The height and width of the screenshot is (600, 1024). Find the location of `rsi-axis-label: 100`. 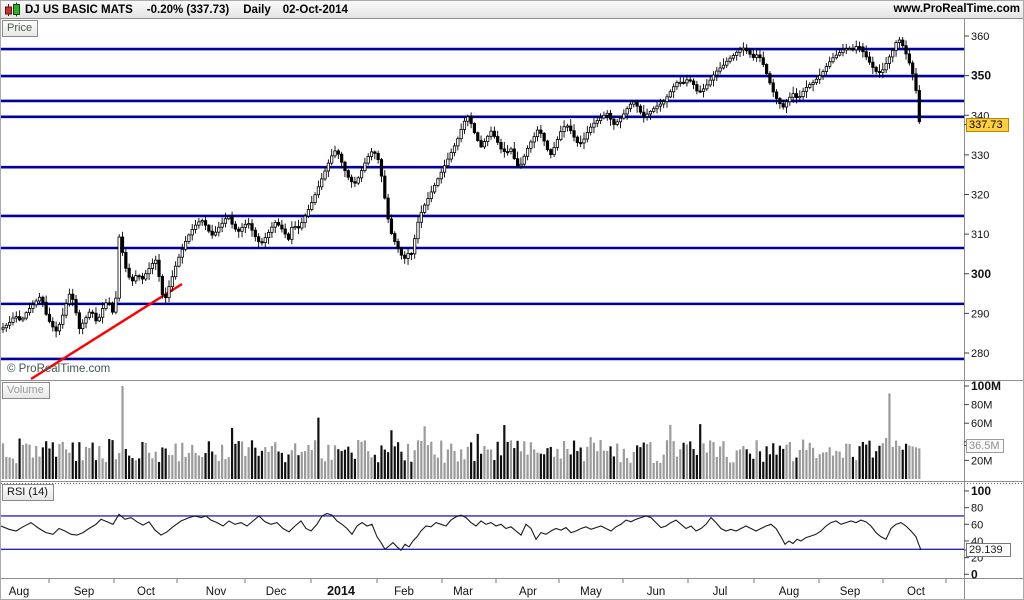

rsi-axis-label: 100 is located at coordinates (981, 491).